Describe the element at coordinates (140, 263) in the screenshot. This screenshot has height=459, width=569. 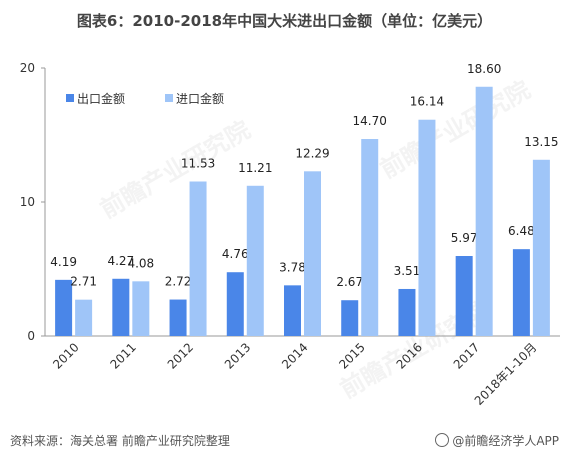
I see `data-label: 4.08` at that location.